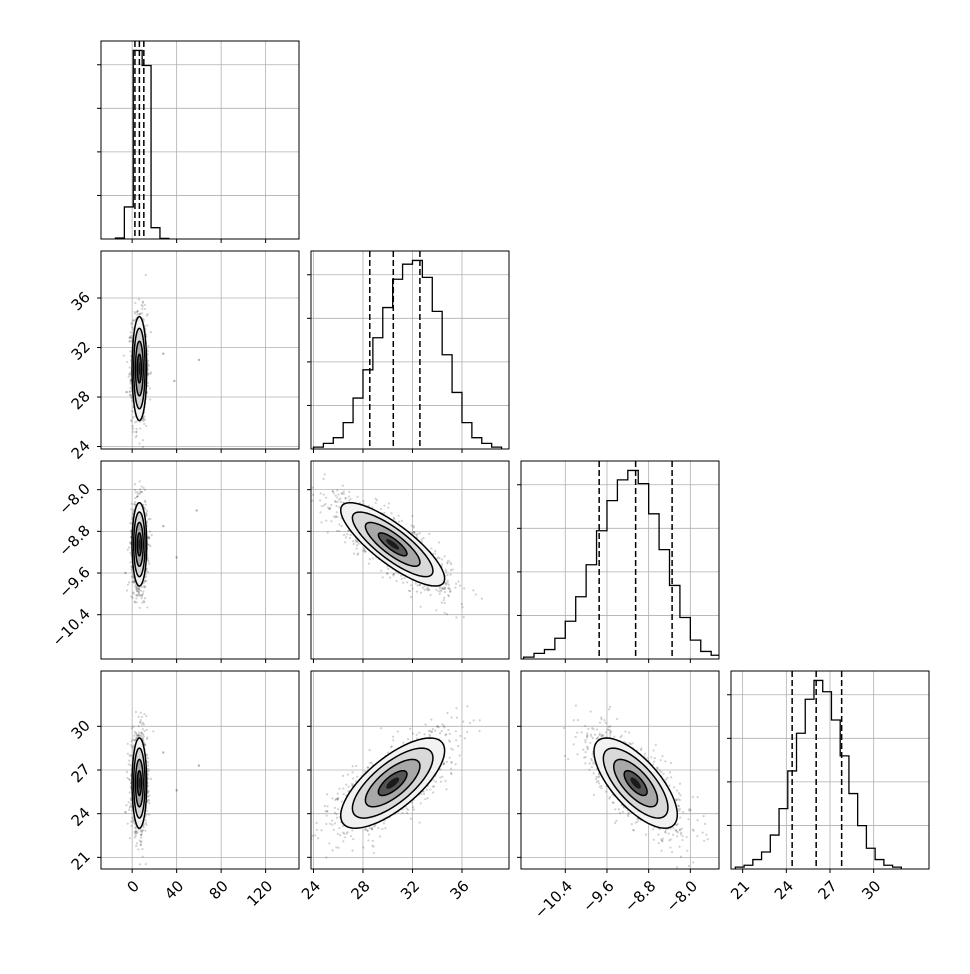  I want to click on histogram-steps, so click(818, 774).